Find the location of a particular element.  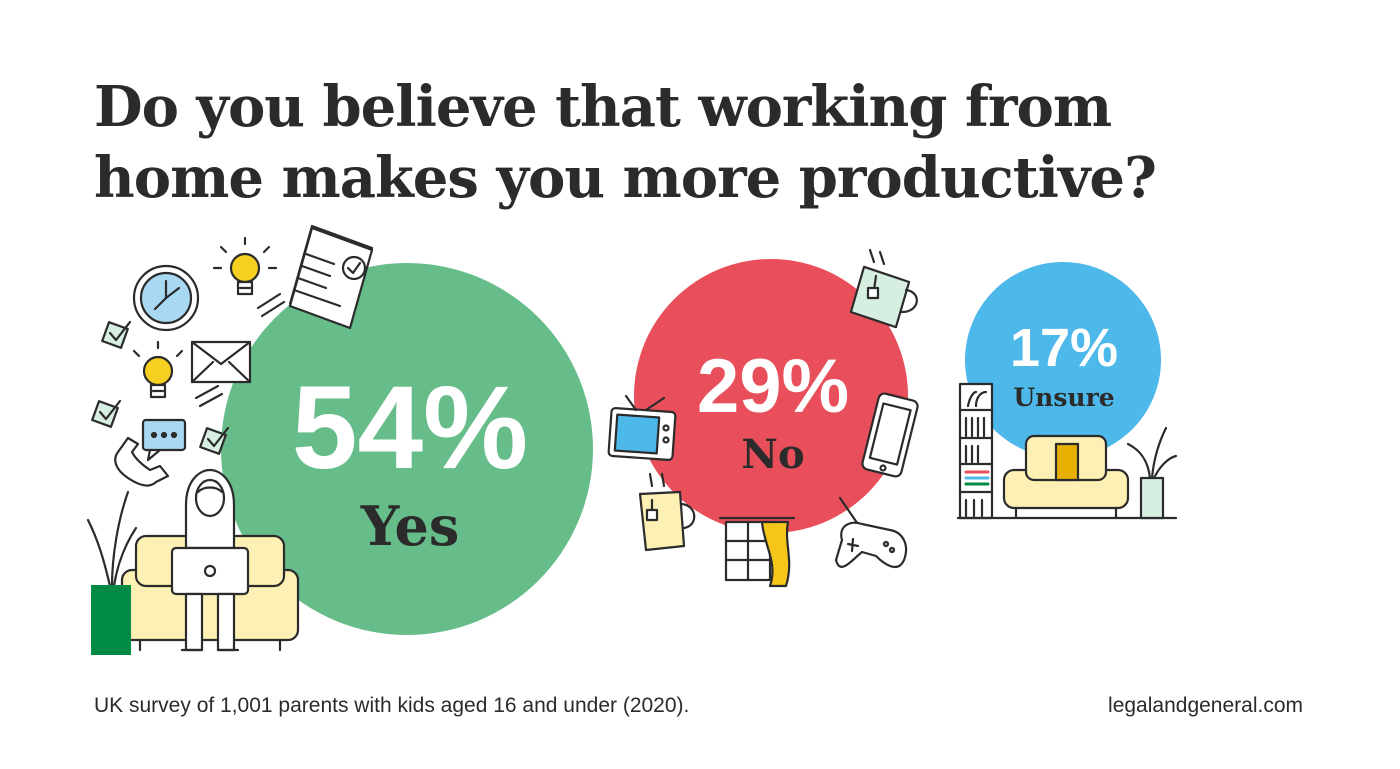

clock-icon is located at coordinates (166, 298).